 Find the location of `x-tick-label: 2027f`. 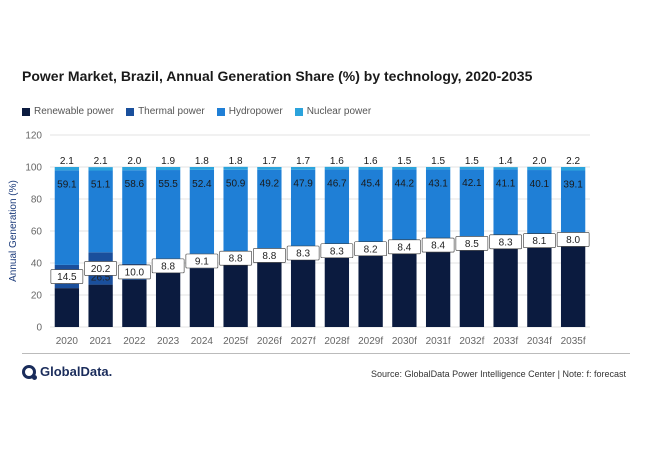

x-tick-label: 2027f is located at coordinates (303, 341).